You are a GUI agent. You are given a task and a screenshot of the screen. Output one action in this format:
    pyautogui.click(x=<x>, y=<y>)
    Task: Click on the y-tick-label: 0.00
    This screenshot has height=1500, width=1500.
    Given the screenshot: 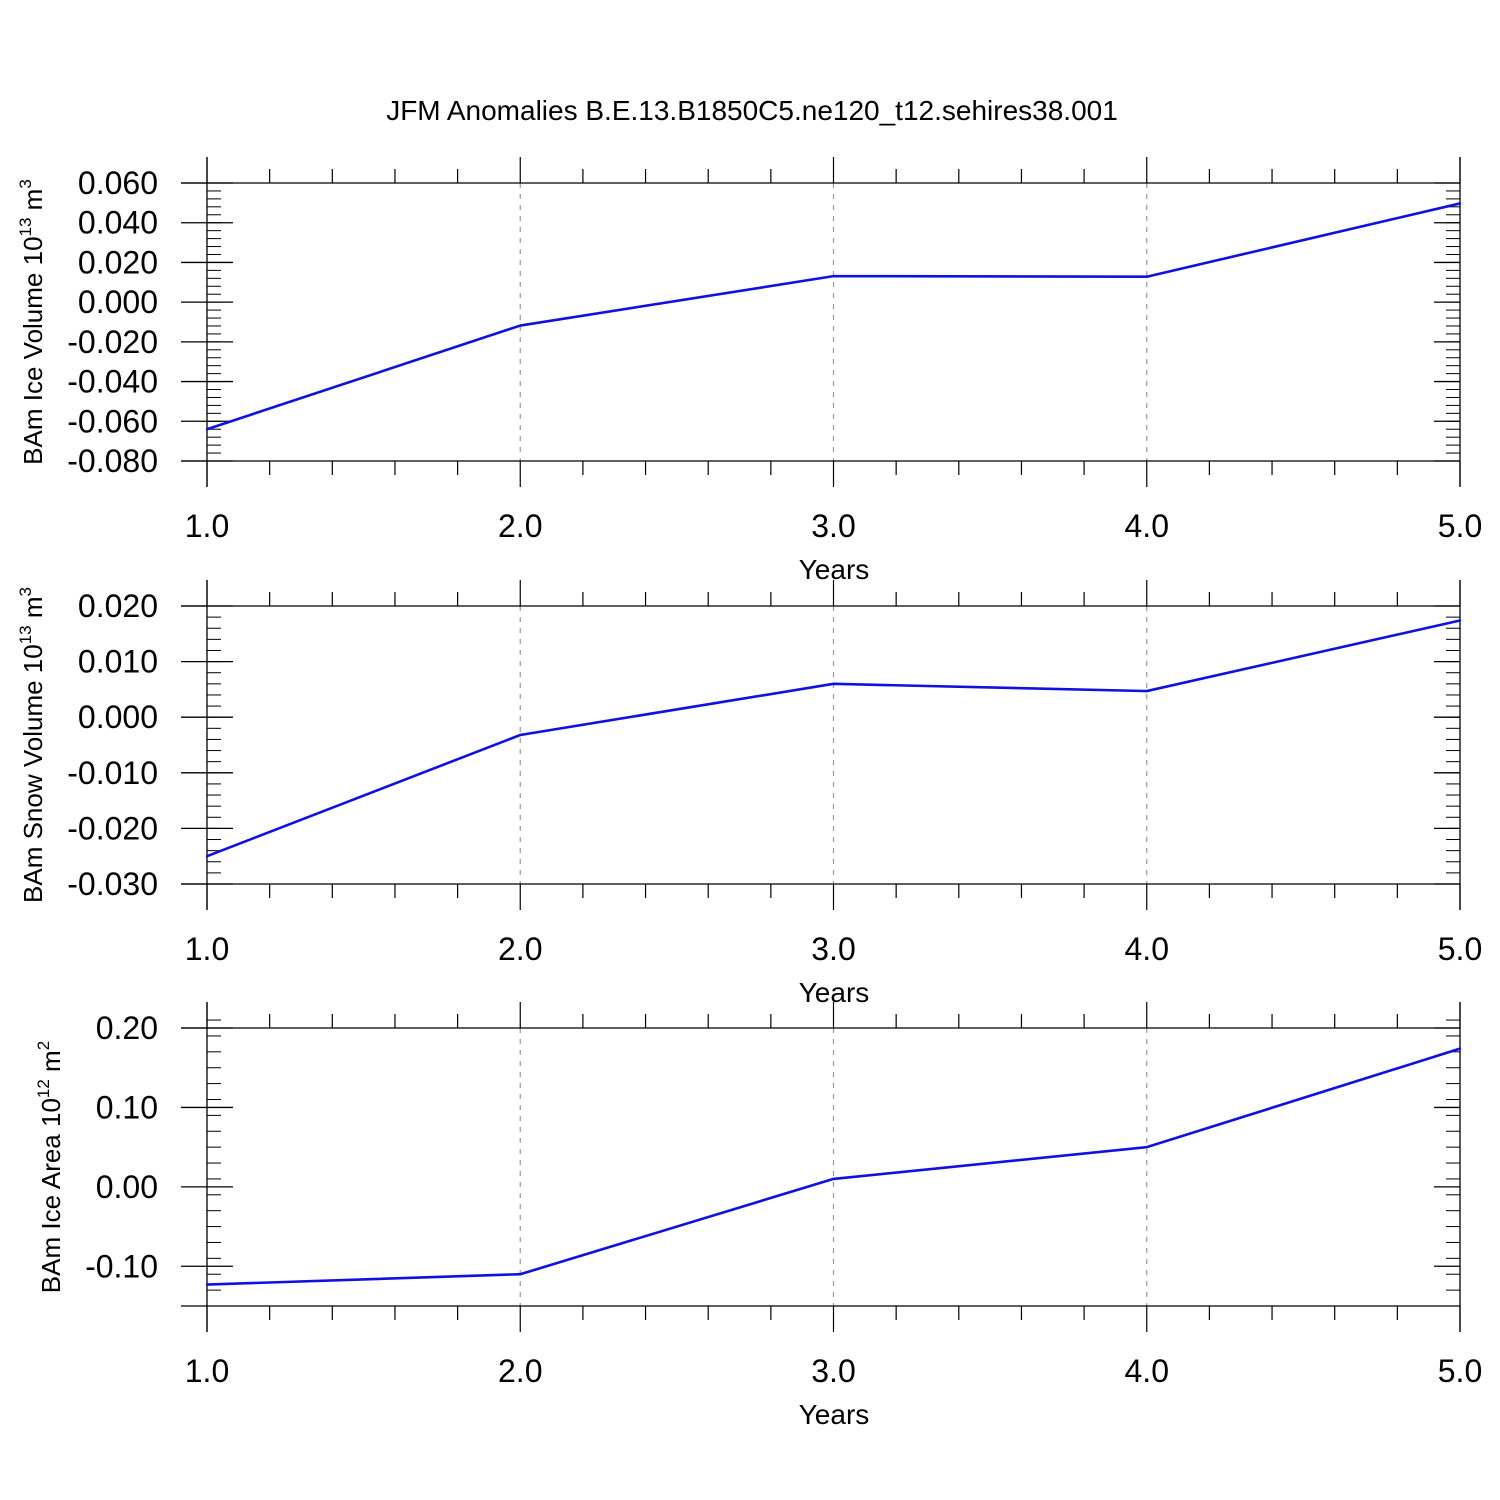 What is the action you would take?
    pyautogui.click(x=127, y=1187)
    